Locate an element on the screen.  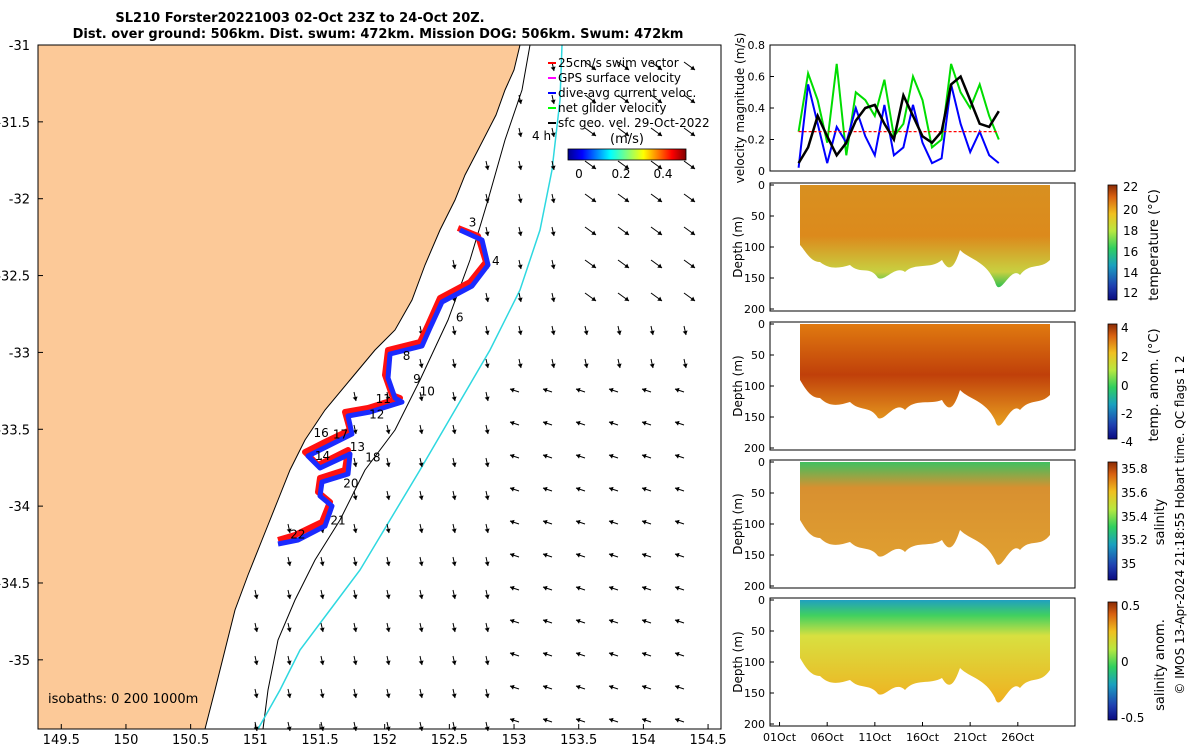
four-hour-marker: 4 h is located at coordinates (541, 136).